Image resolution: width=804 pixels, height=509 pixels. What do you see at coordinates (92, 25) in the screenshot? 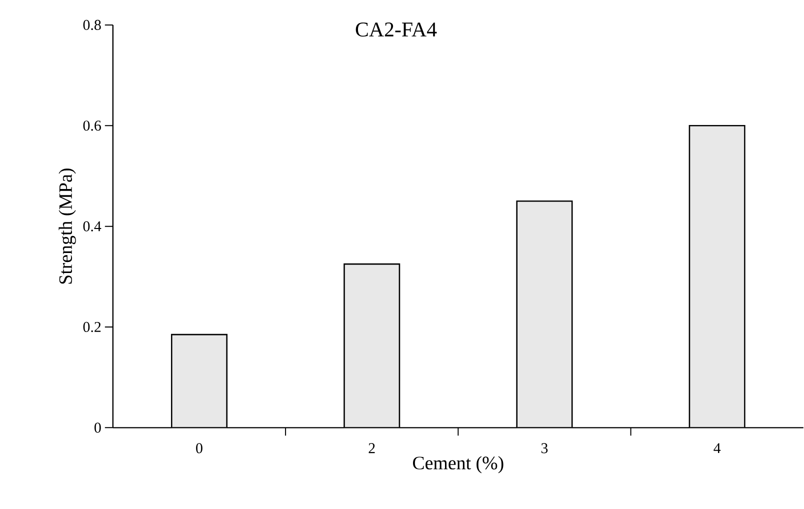
I see `y-tick-label: 0.8` at bounding box center [92, 25].